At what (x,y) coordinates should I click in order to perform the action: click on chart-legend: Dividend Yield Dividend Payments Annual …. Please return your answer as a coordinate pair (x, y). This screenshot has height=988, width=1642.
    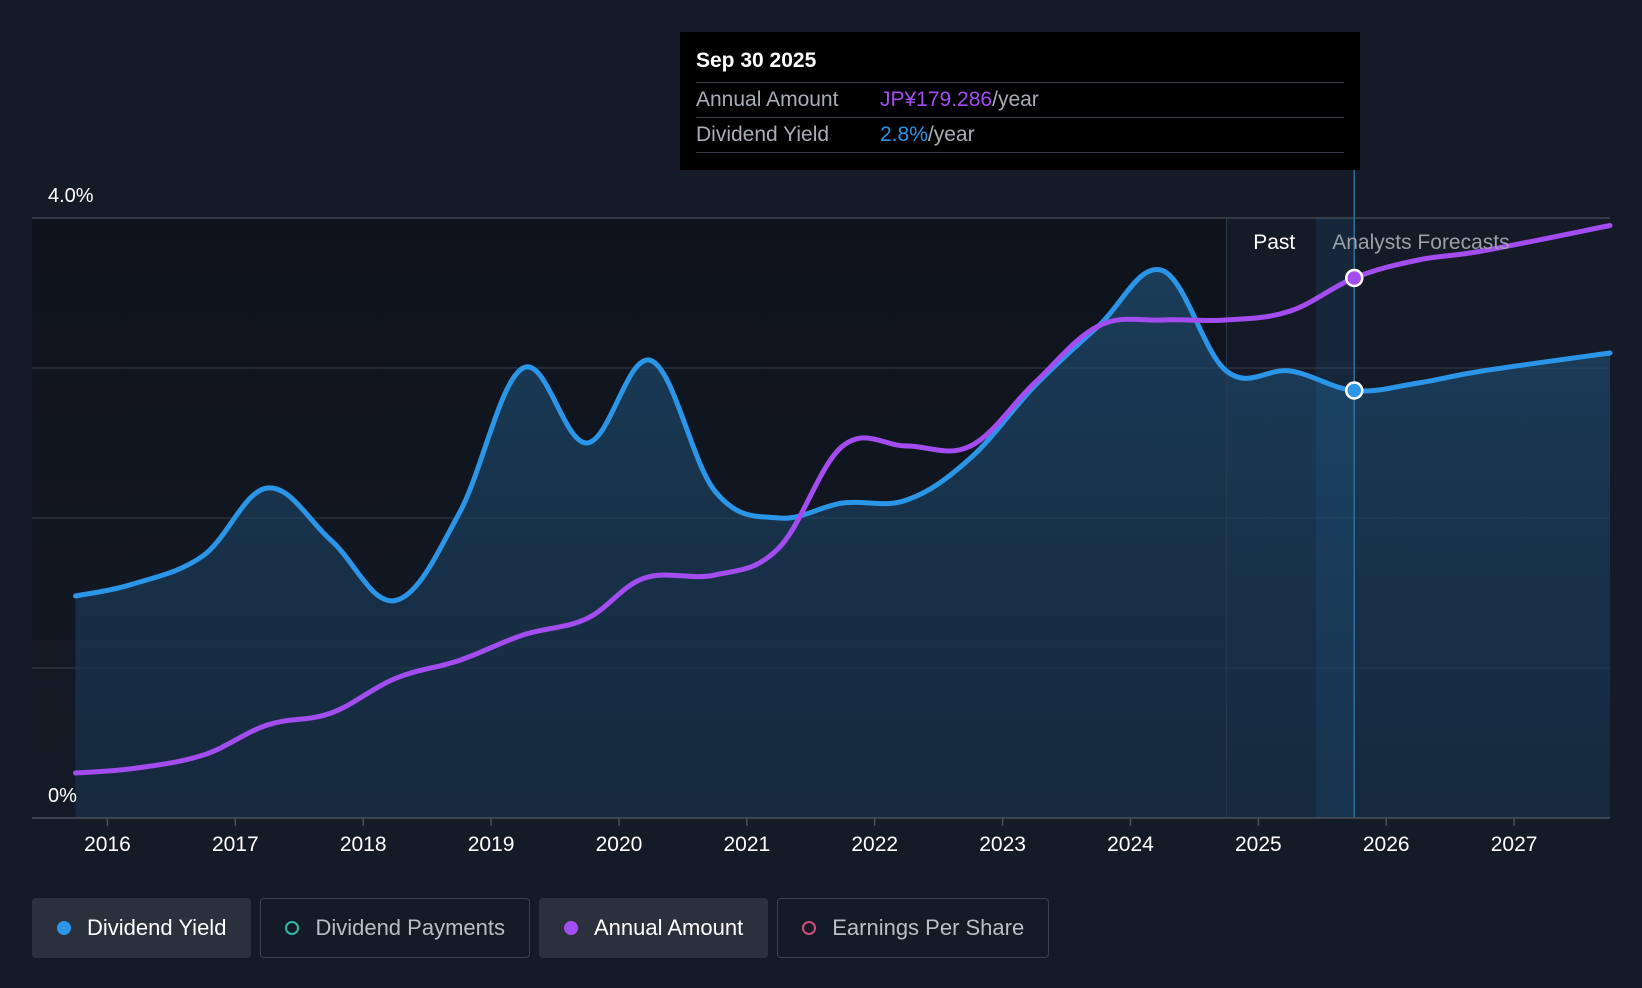
    Looking at the image, I should click on (541, 928).